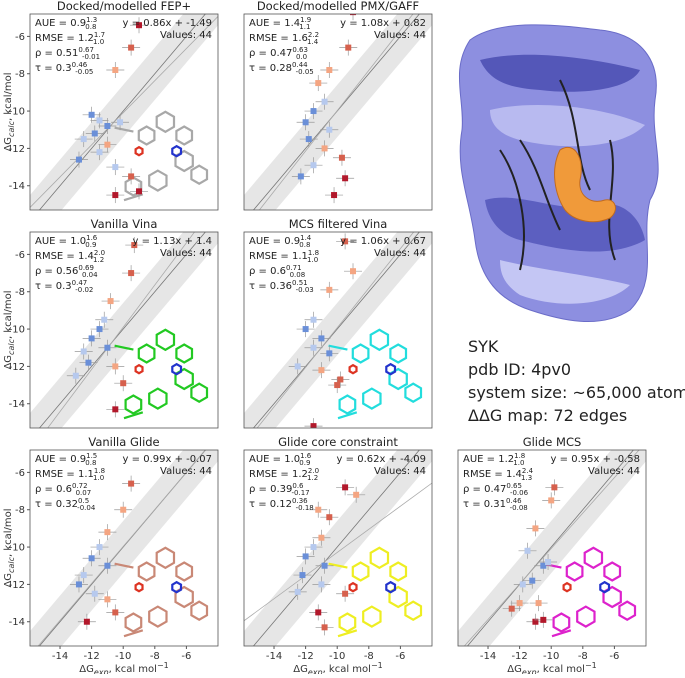  Describe the element at coordinates (338, 6) in the screenshot. I see `panel-title: Docked/modelled PMX/GAFF` at that location.